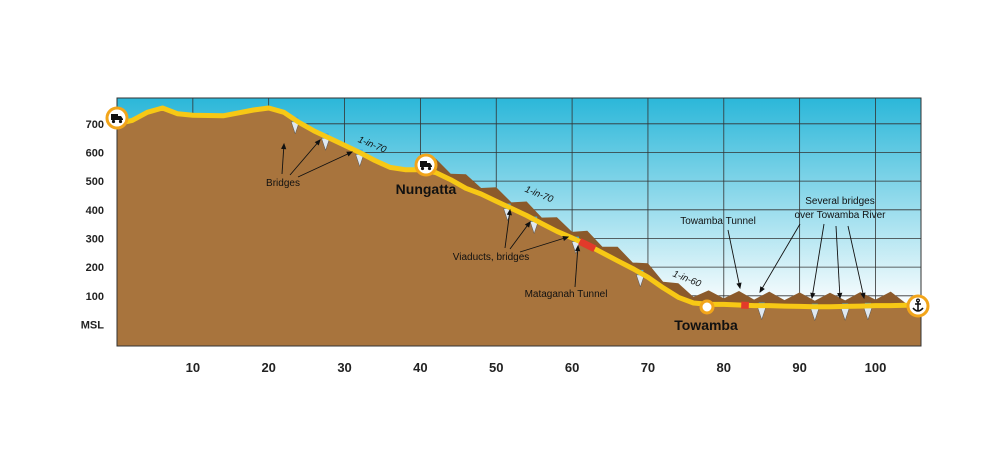 Image resolution: width=1000 pixels, height=455 pixels. Describe the element at coordinates (268, 367) in the screenshot. I see `x-tick-label: 20` at that location.